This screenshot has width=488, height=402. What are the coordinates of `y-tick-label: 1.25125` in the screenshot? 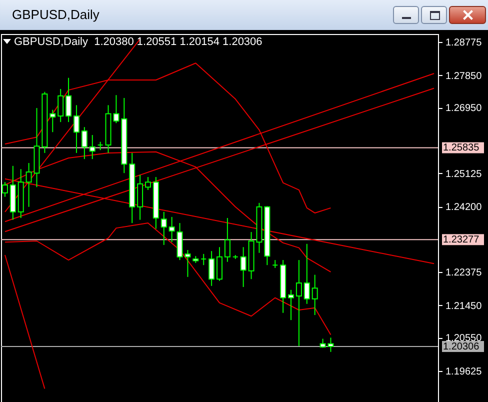 It's located at (464, 174).